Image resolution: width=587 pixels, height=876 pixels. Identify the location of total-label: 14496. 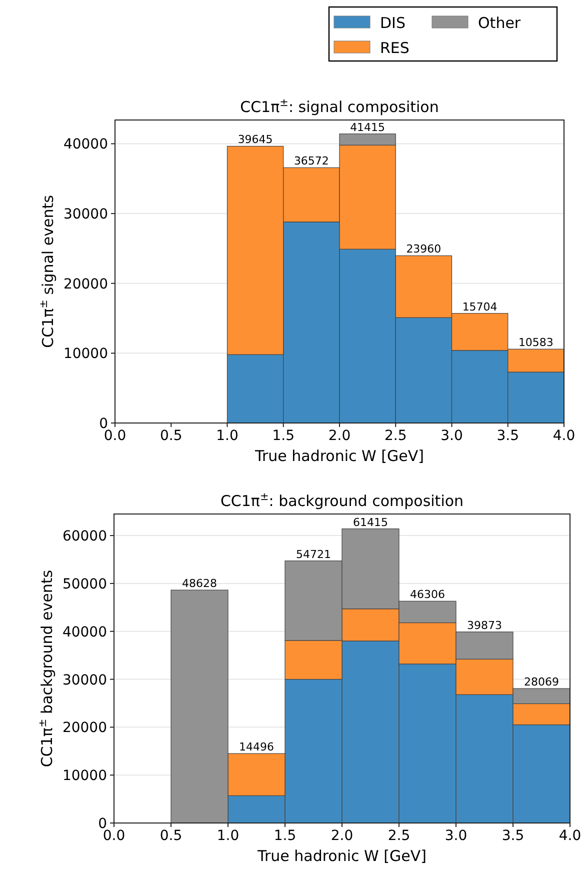
(256, 747).